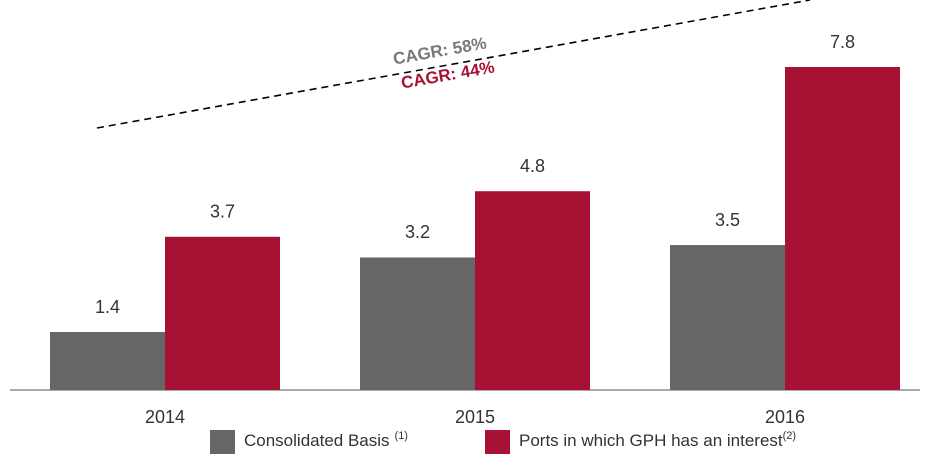  Describe the element at coordinates (651, 440) in the screenshot. I see `legend-name: Ports in which GPH has an interest` at that location.